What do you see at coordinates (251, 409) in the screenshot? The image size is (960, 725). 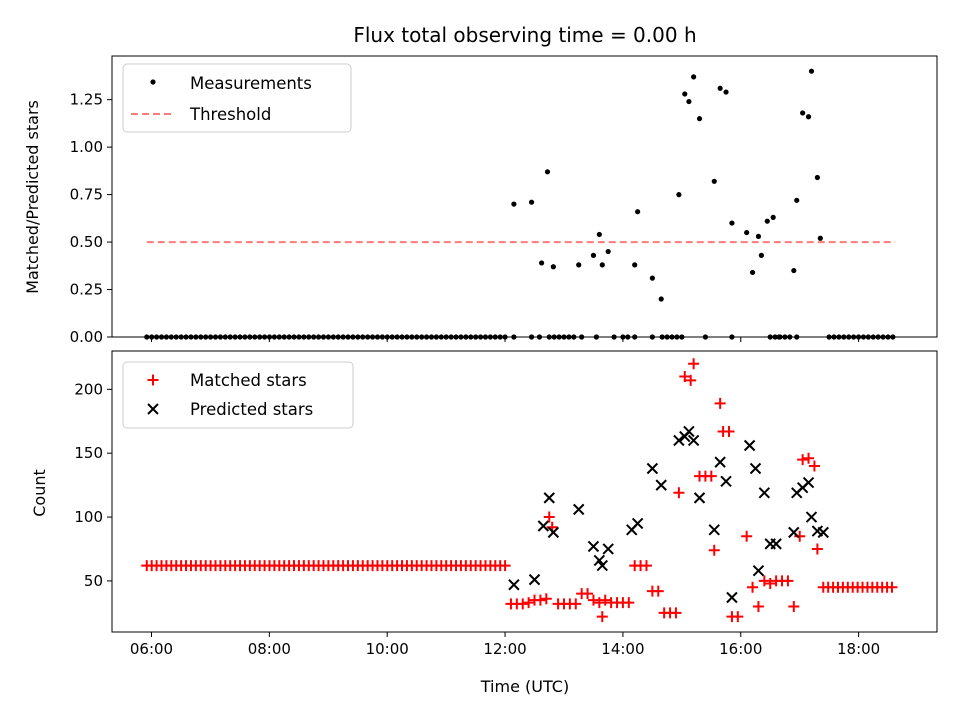 I see `legend-predicted-label: Predicted stars` at bounding box center [251, 409].